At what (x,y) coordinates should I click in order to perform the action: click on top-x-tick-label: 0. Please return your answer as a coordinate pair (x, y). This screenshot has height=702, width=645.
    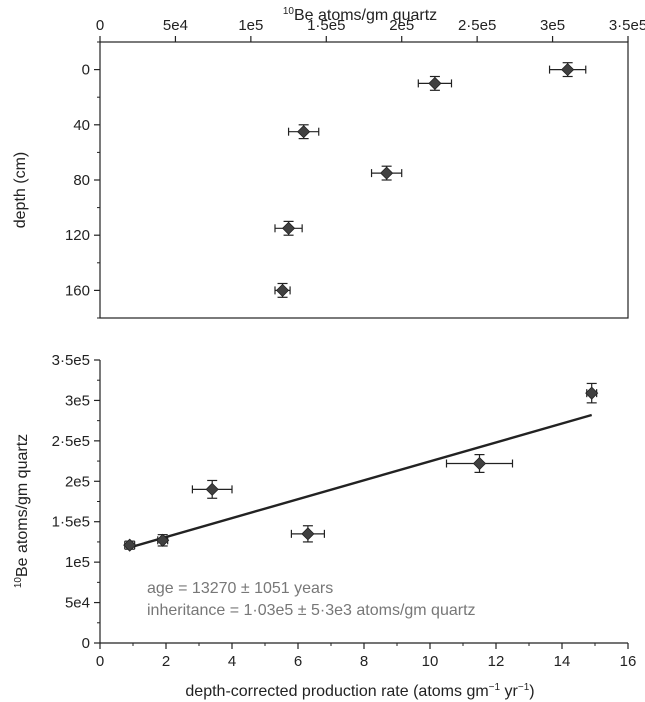
    Looking at the image, I should click on (100, 25).